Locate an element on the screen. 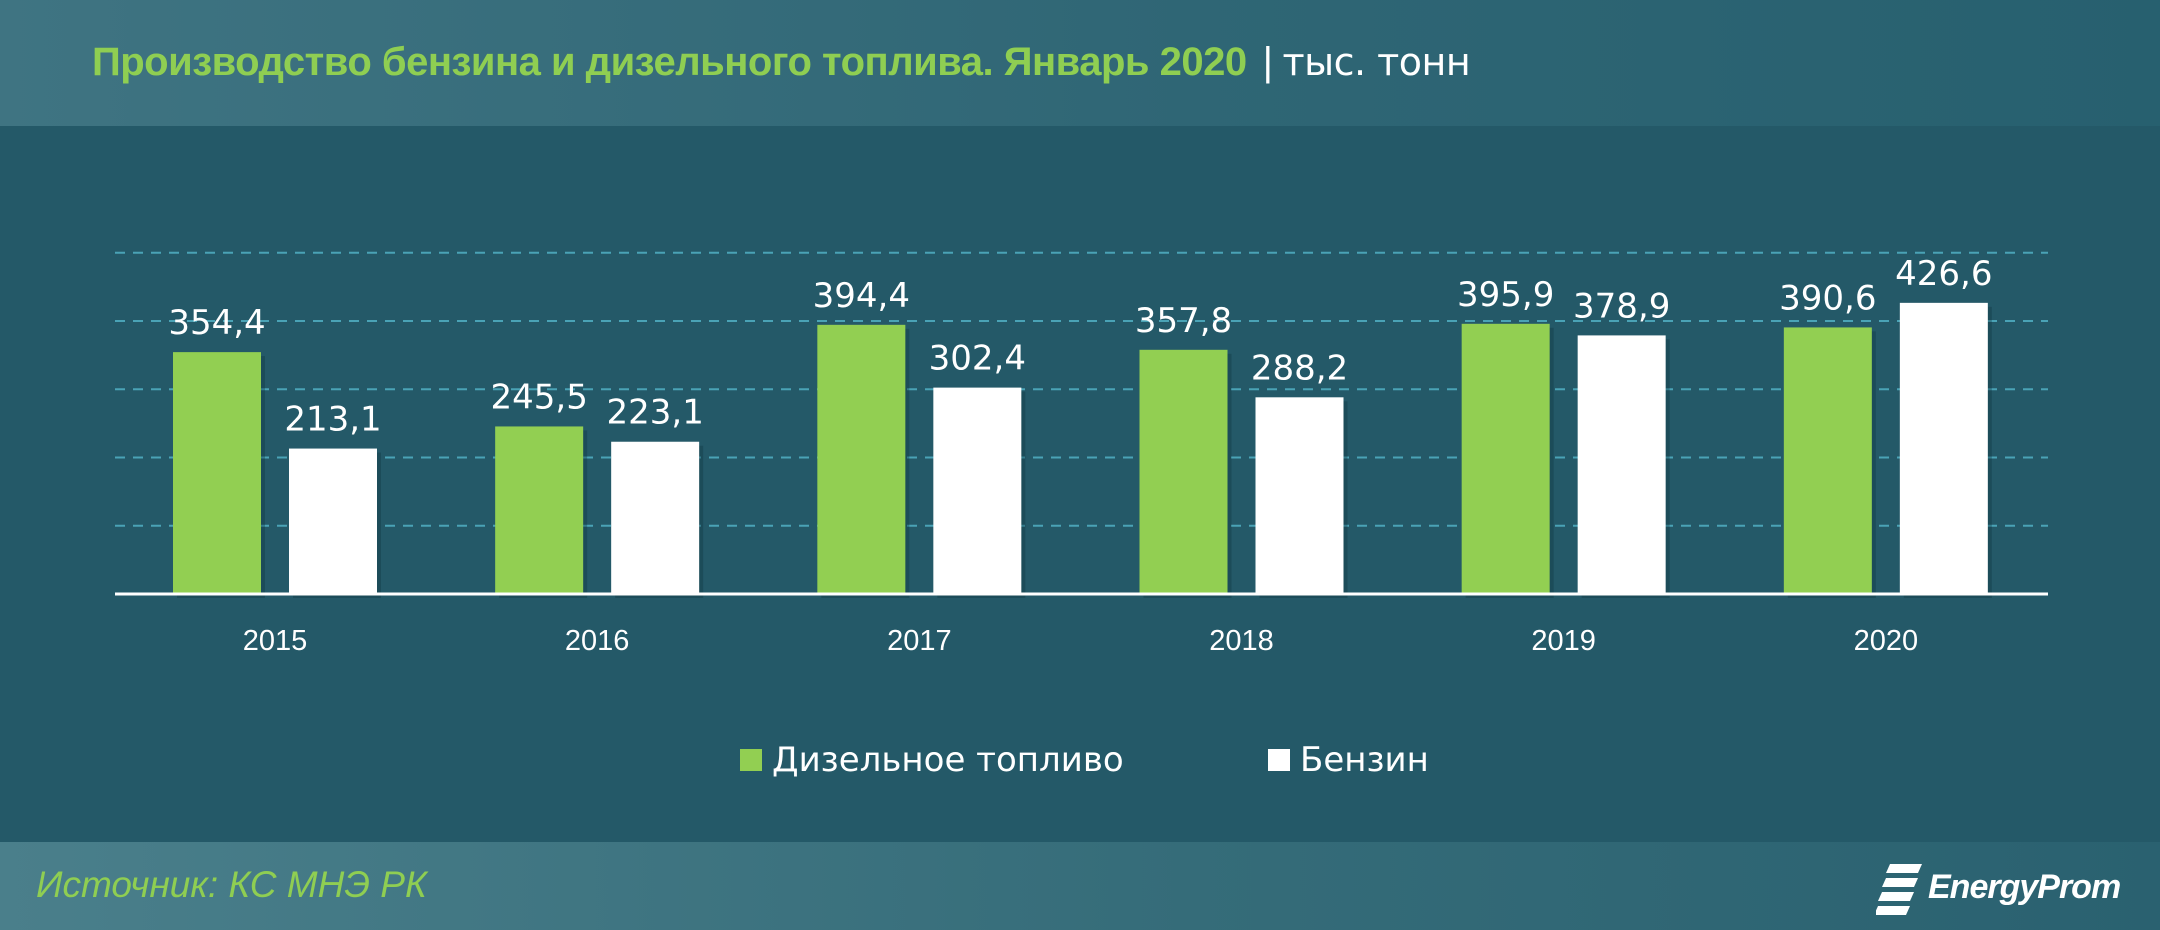  data-label: 245,5 is located at coordinates (538, 397).